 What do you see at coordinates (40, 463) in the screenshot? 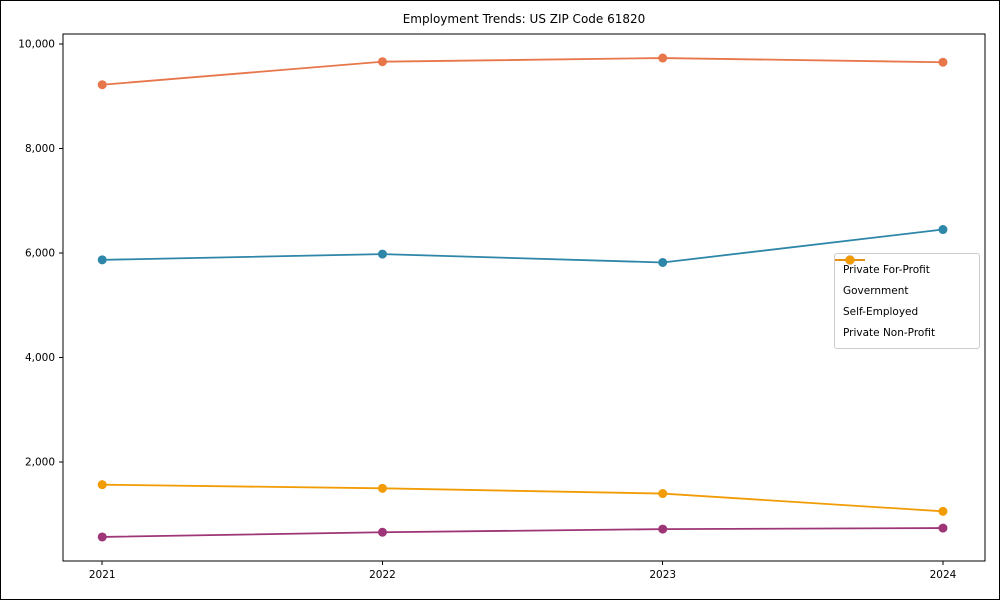
I see `y-tick-label: 2,000` at bounding box center [40, 463].